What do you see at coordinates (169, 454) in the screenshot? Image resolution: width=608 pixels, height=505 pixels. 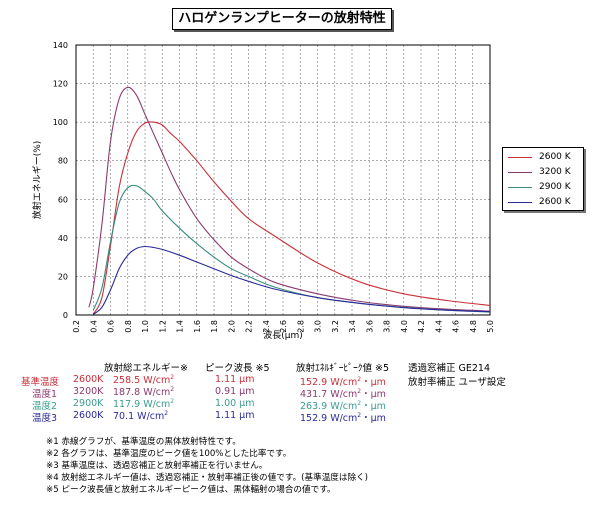 I see `note-2: ※2 各グラフは、基準温度のピーク値を100%とした比率です。` at bounding box center [169, 454].